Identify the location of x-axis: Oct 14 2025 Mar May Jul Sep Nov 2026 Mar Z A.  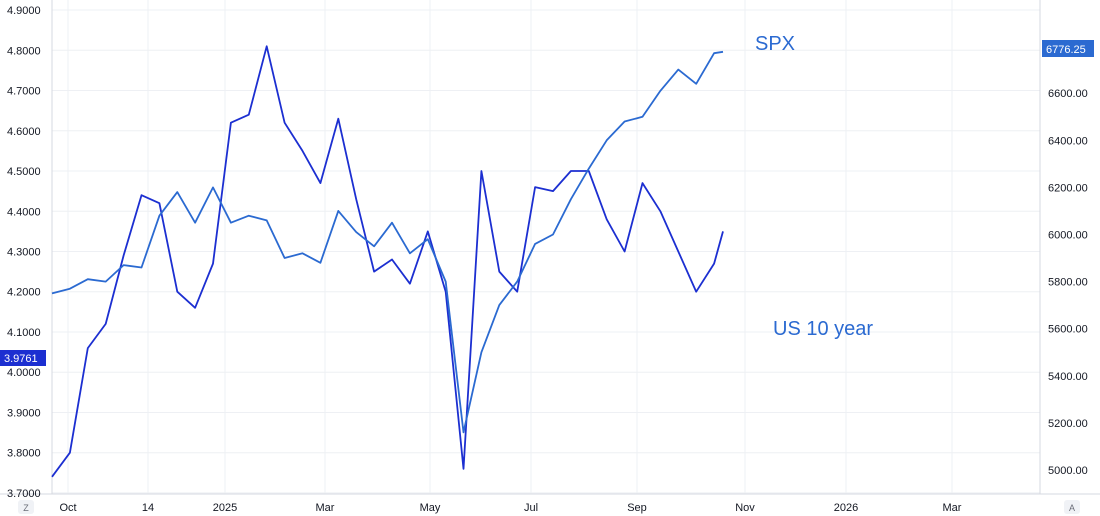
(549, 507).